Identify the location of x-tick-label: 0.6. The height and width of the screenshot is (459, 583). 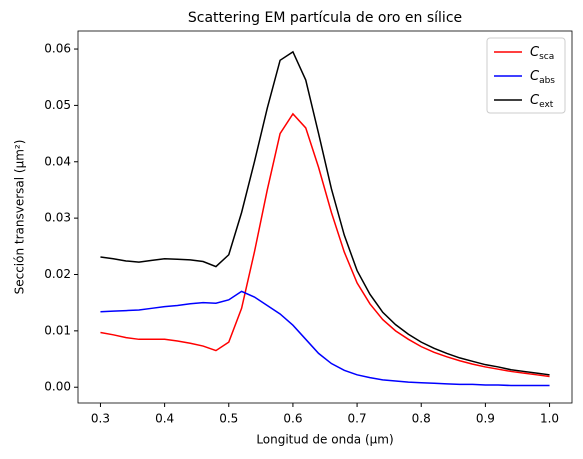
(292, 419).